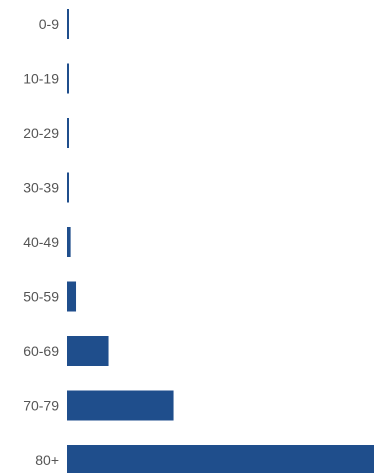 The height and width of the screenshot is (473, 374). I want to click on category-label-50-59: 50-59, so click(41, 297).